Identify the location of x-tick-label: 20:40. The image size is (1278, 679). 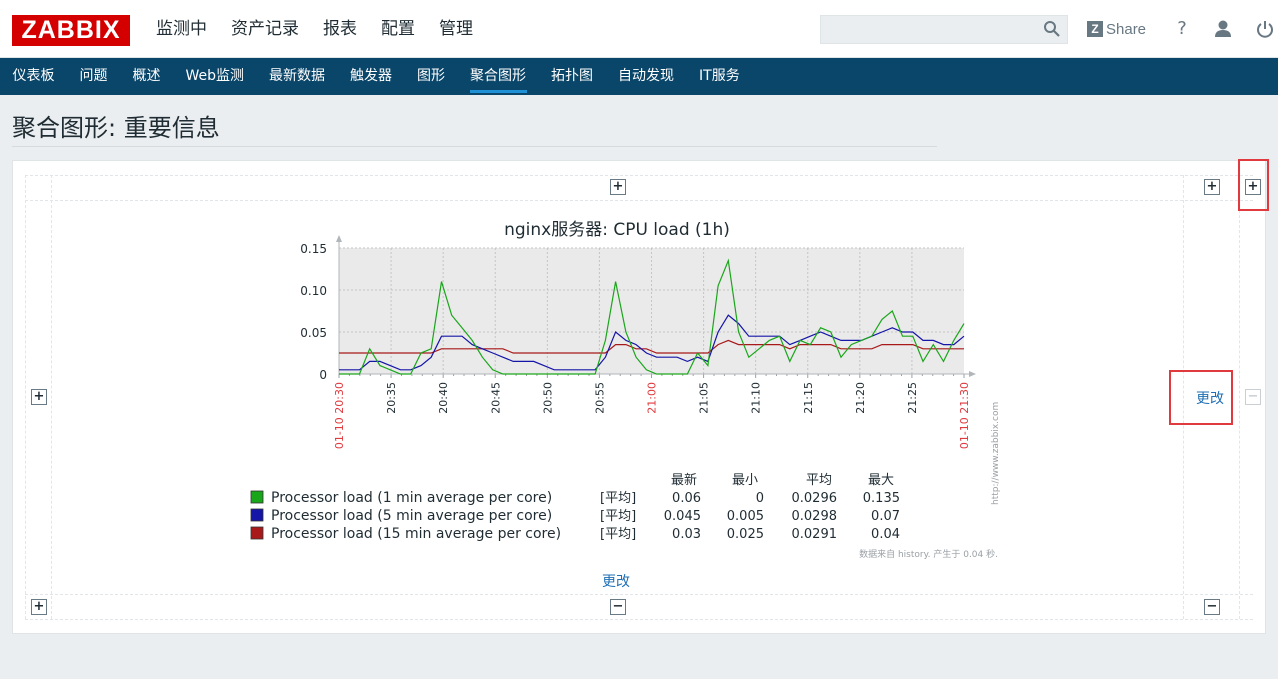
(443, 398).